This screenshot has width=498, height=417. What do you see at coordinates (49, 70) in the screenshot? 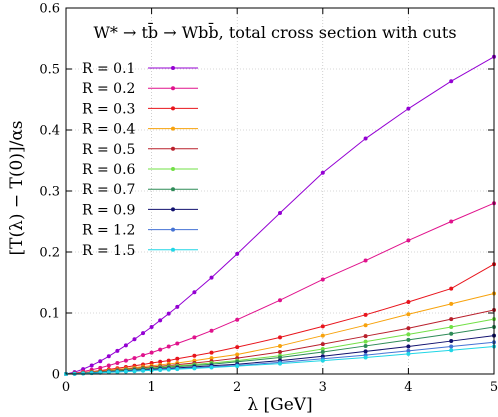
I see `y-tick-label: 0.5` at bounding box center [49, 70].